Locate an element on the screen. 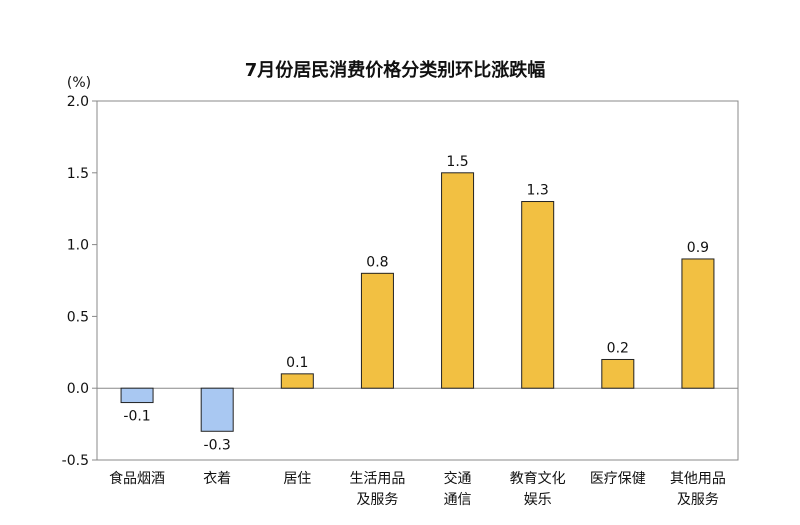 This screenshot has height=525, width=800. x-tick-label: 生活用品及服务 is located at coordinates (377, 489).